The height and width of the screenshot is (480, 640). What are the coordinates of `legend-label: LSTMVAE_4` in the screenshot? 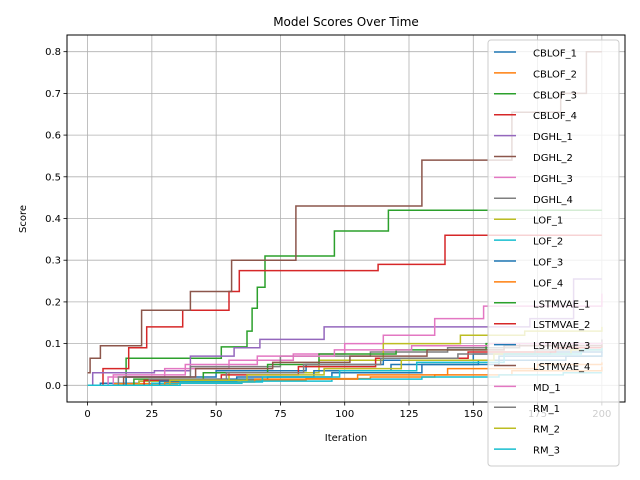 It's located at (561, 367).